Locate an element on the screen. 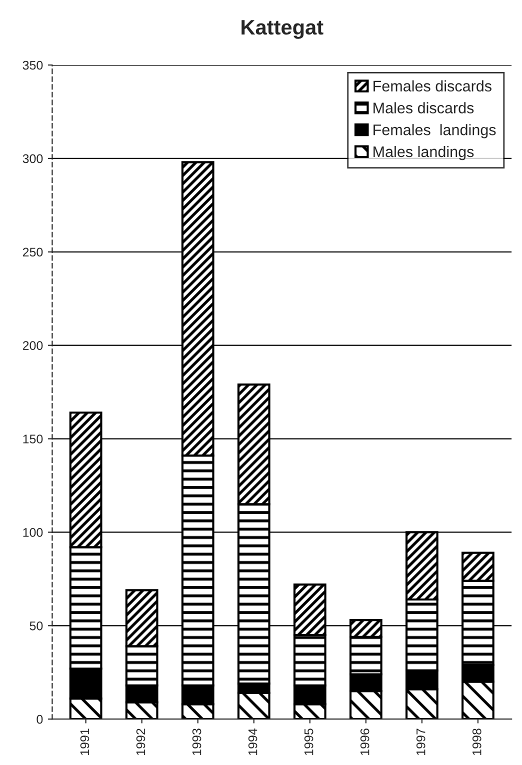  x-tick-label: 1993 is located at coordinates (197, 741).